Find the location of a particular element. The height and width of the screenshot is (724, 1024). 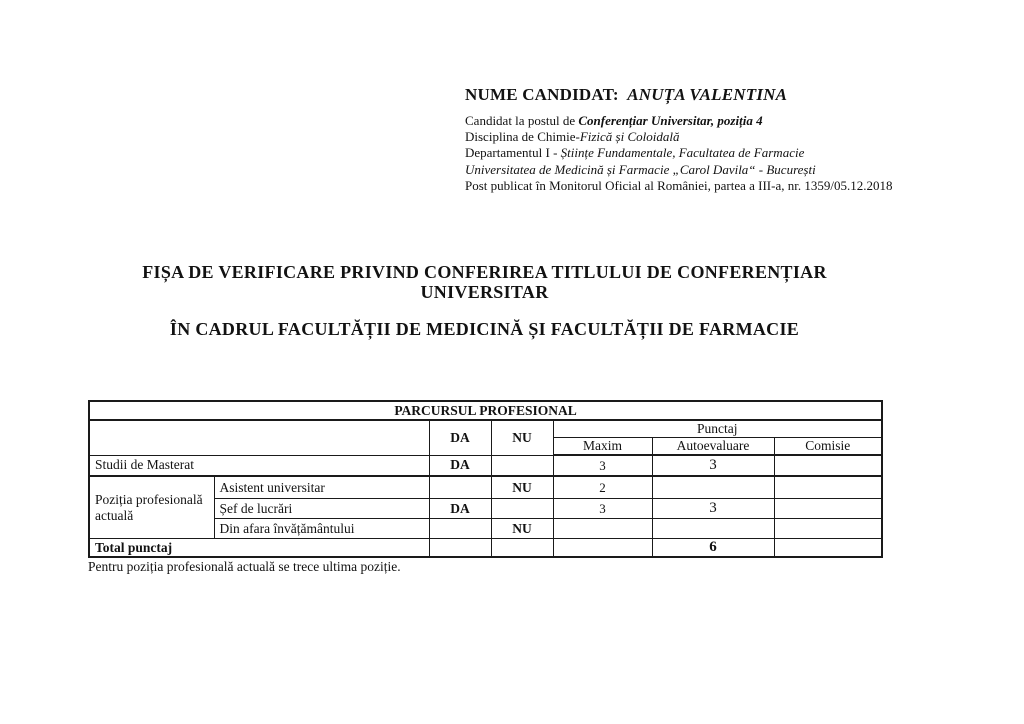

table-section-title: PARCURSUL PROFESIONAL is located at coordinates (485, 410).